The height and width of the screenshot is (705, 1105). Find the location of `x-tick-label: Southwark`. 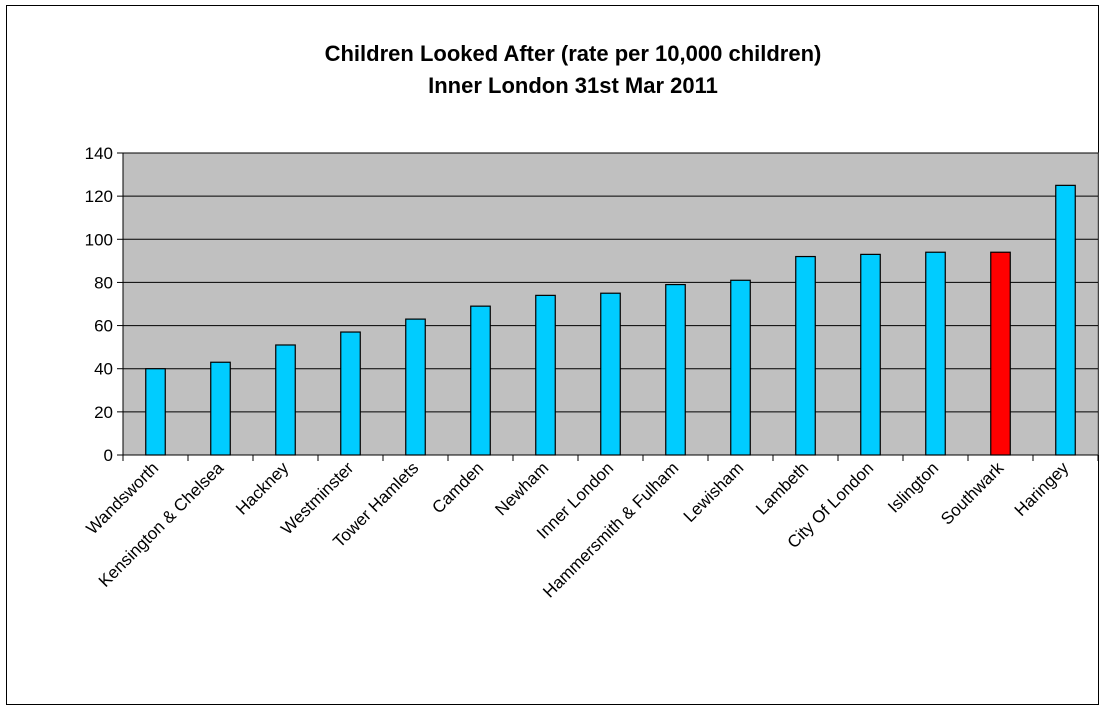

x-tick-label: Southwark is located at coordinates (972, 493).